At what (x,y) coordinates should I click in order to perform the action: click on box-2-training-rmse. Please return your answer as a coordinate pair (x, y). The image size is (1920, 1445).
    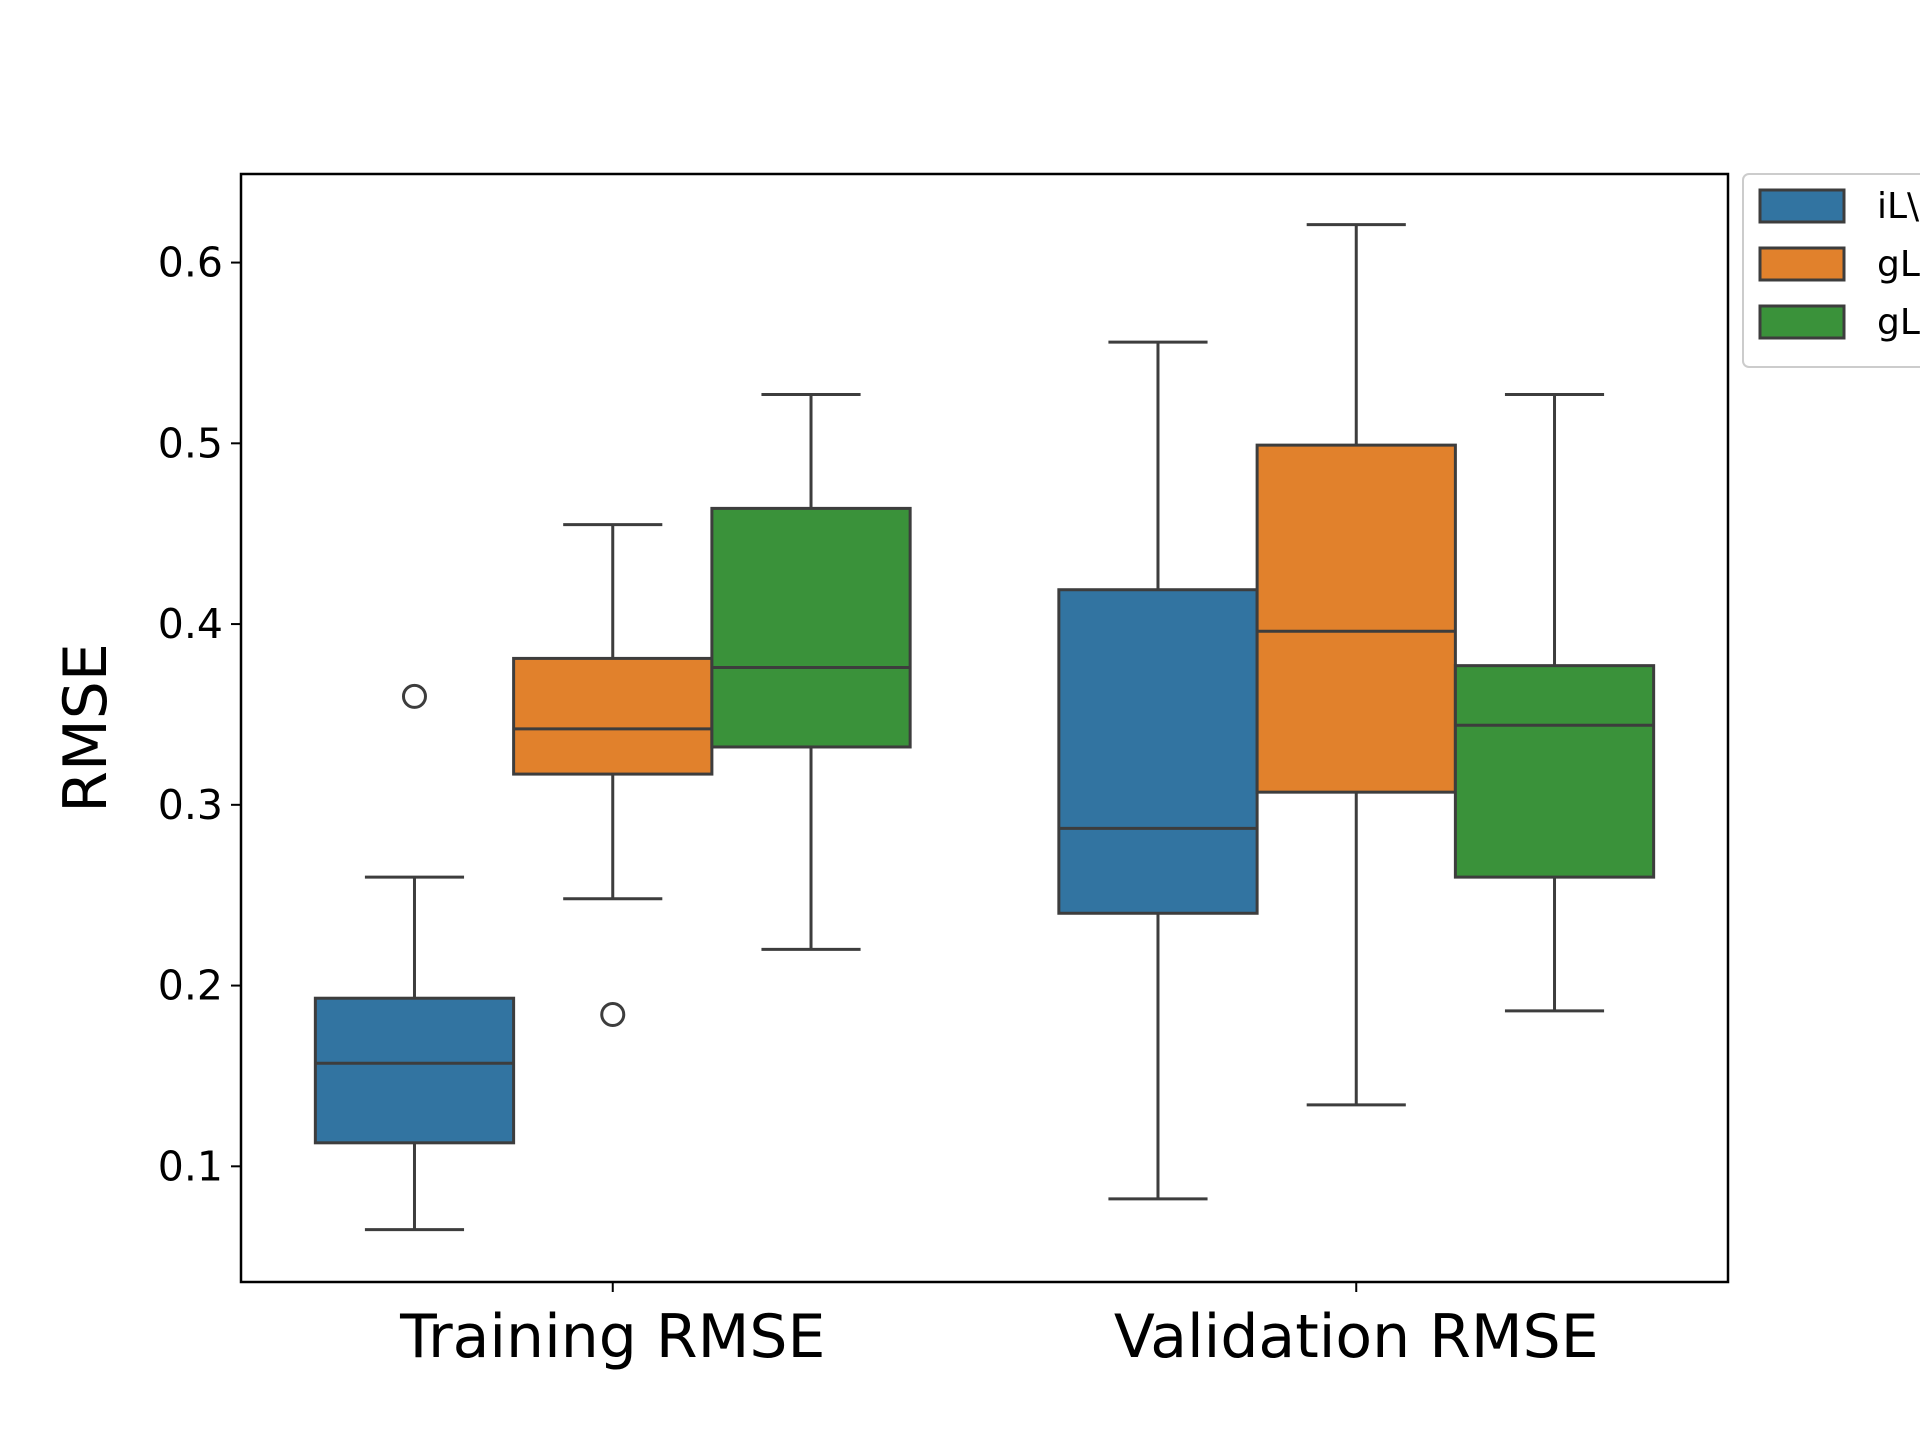
    Looking at the image, I should click on (613, 775).